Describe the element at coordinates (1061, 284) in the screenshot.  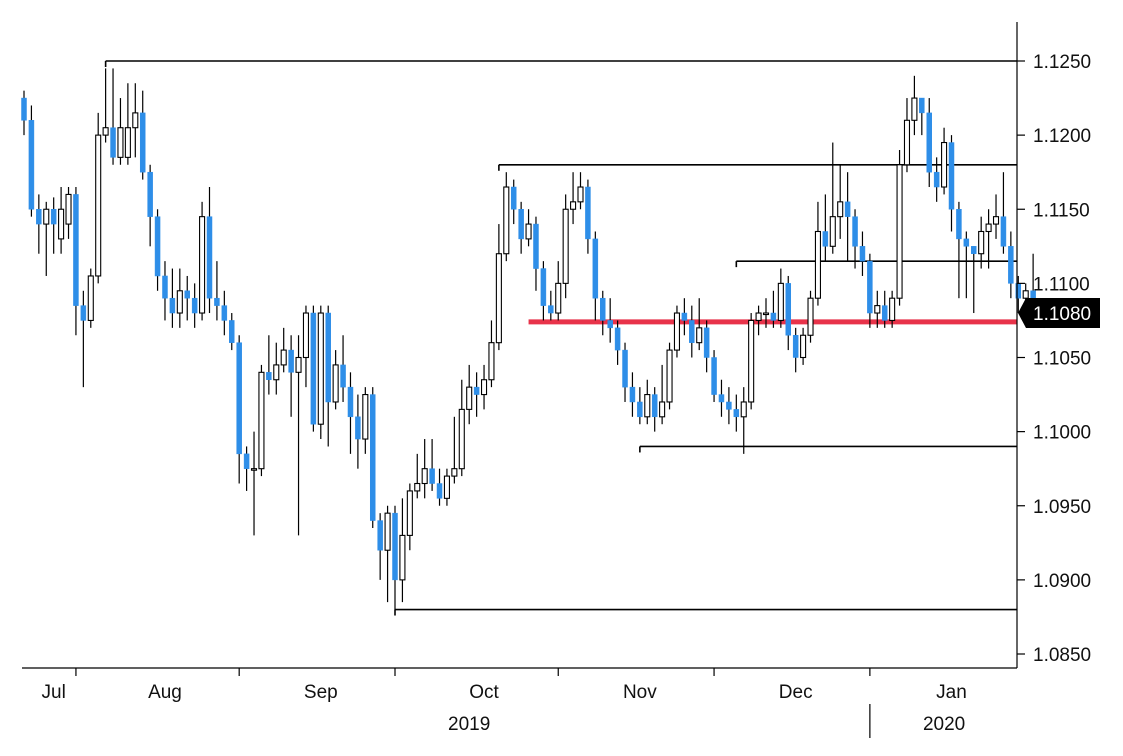
I see `y-tick-label: 1.1100` at that location.